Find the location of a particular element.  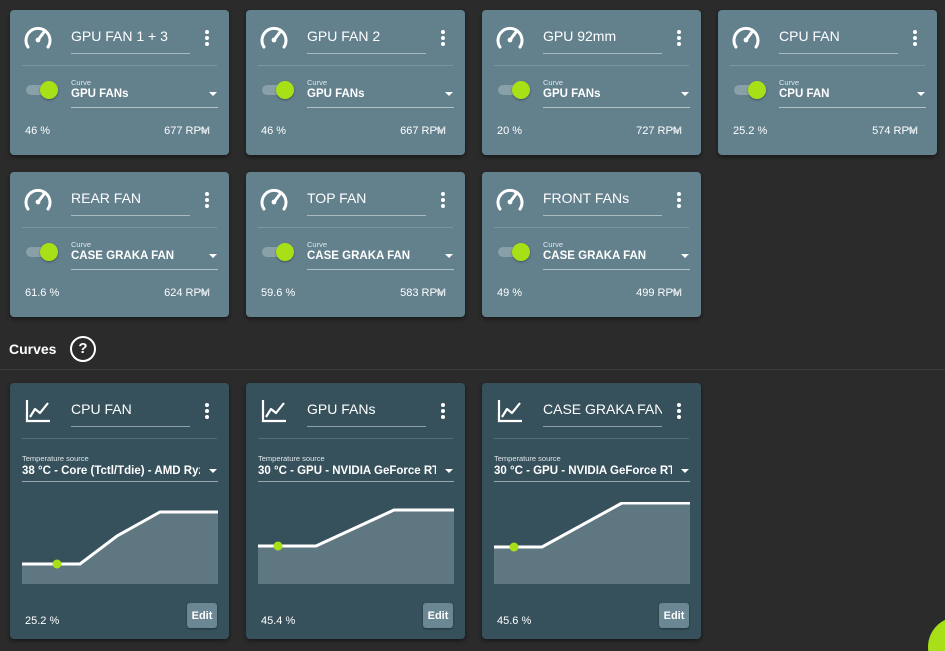

curve-select: Curve CPU FAN is located at coordinates (852, 93).